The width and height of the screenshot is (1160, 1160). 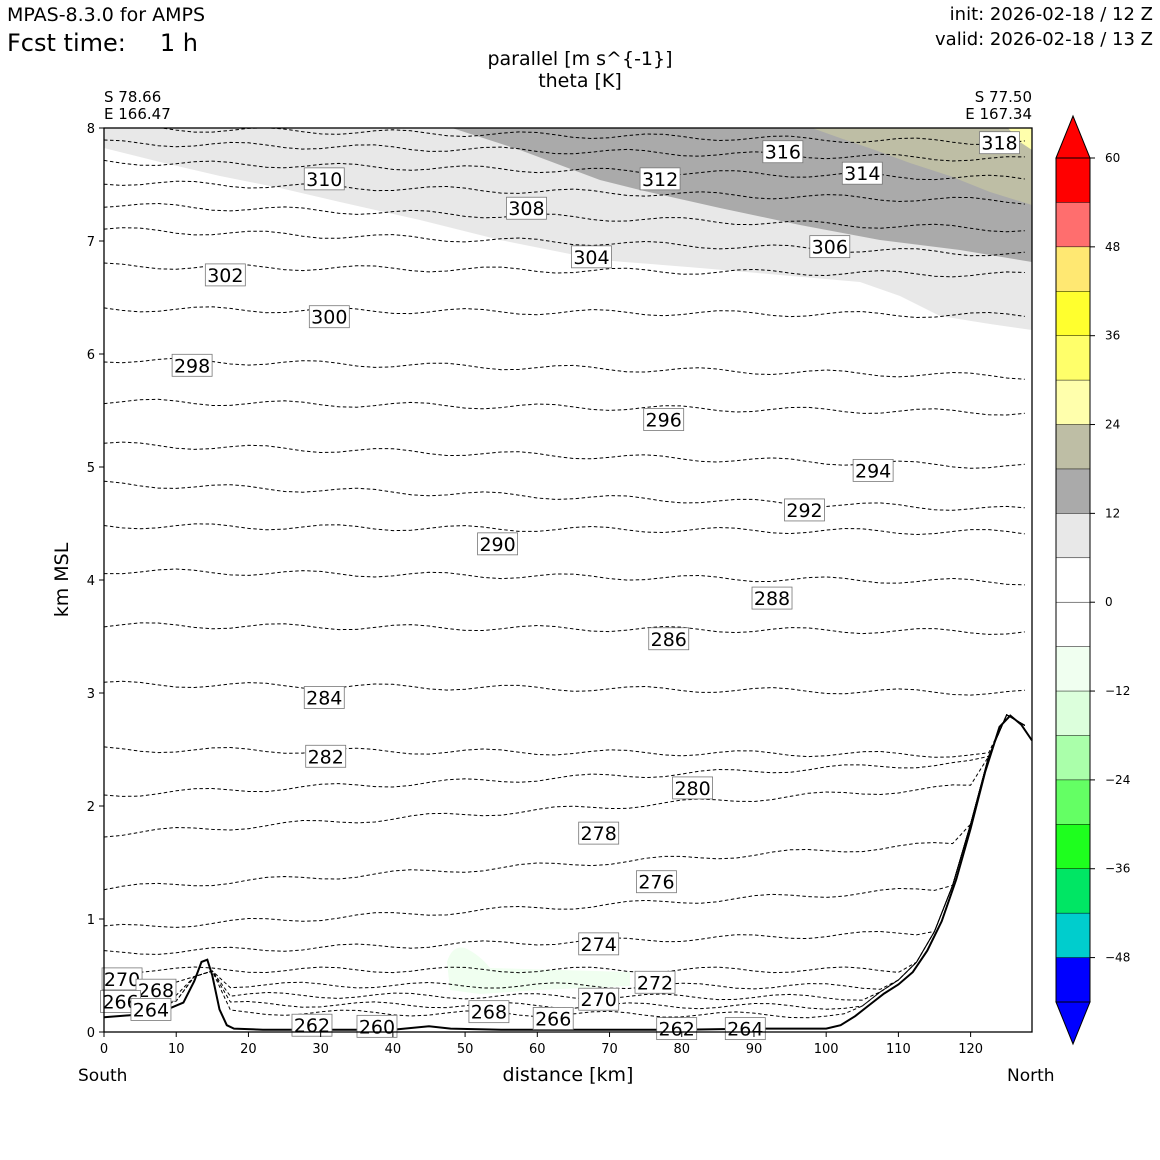 I want to click on y-tick-label: 5, so click(x=91, y=468).